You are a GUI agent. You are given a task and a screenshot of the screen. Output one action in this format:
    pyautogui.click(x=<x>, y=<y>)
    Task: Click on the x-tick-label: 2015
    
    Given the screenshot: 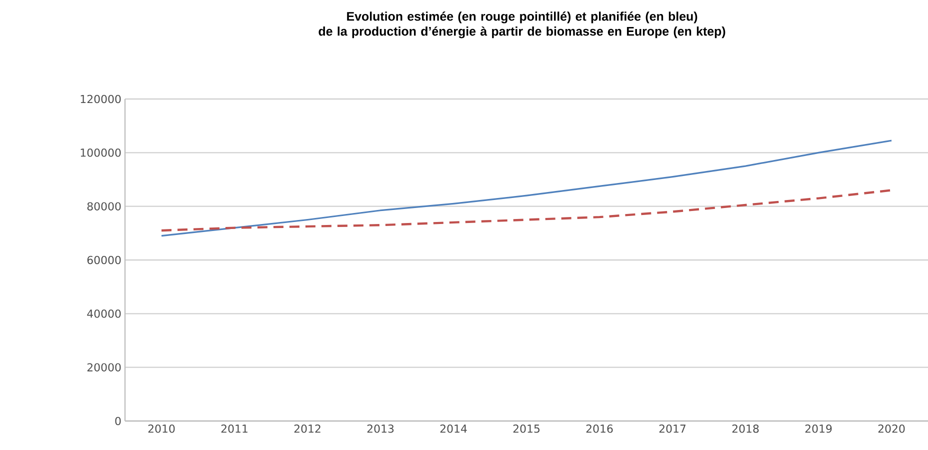 What is the action you would take?
    pyautogui.click(x=526, y=428)
    